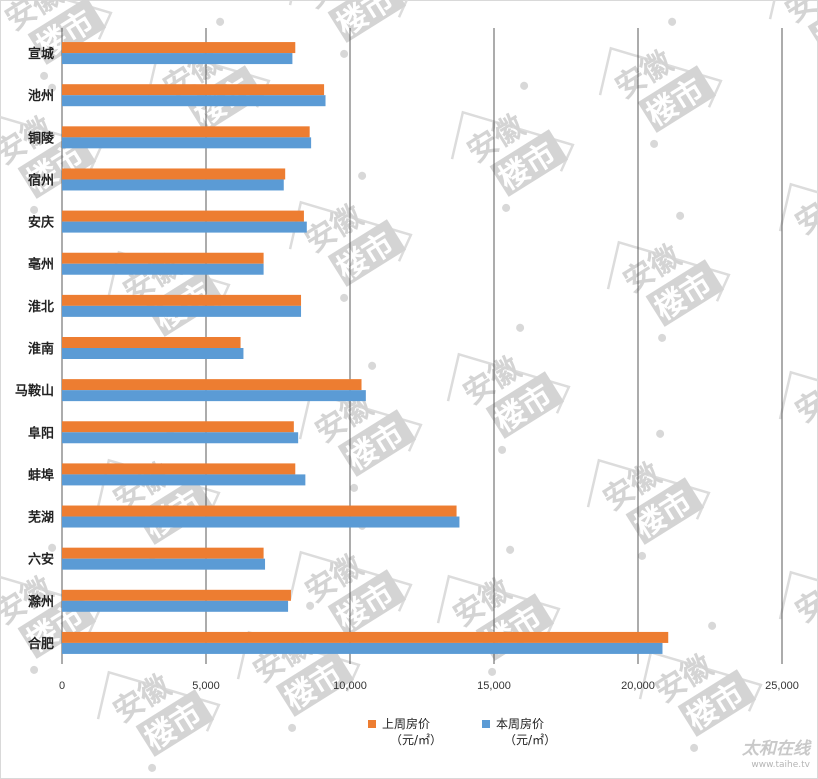 Image resolution: width=818 pixels, height=779 pixels. Describe the element at coordinates (40, 349) in the screenshot. I see `category-label: 淮南` at that location.